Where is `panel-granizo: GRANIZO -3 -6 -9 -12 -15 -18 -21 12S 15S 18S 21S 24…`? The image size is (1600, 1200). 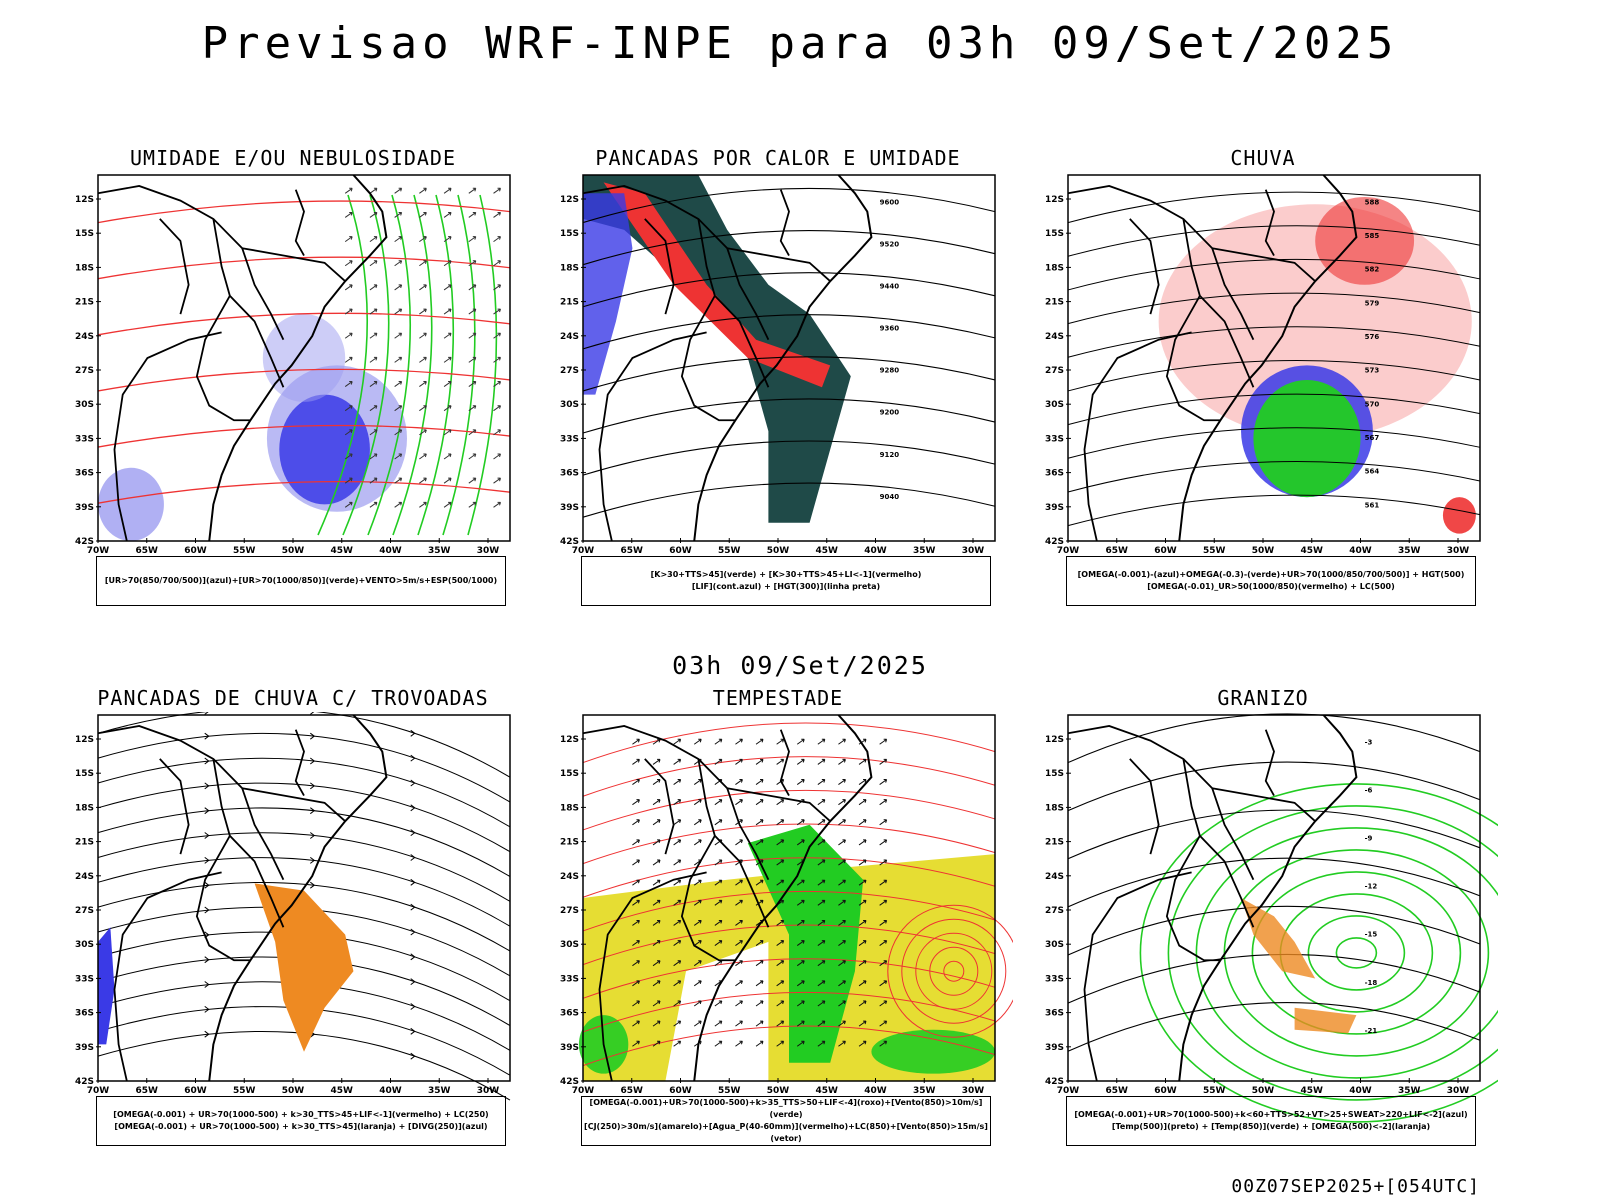 panel-granizo: GRANIZO -3 -6 -9 -12 -15 -18 -21 12S 15S 18S 21S 24… is located at coordinates (1263, 931).